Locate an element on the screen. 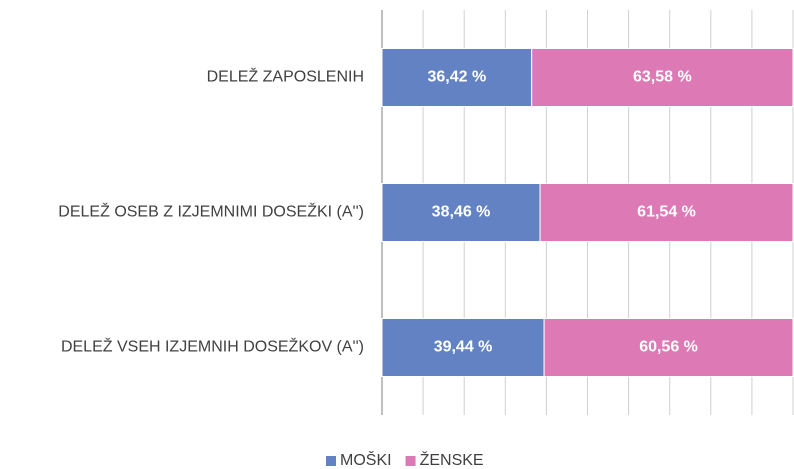 This screenshot has width=794, height=469. category-label: DELEŽ OSEB Z IZJEMNIMI DOSEŽKI (A'') is located at coordinates (211, 211).